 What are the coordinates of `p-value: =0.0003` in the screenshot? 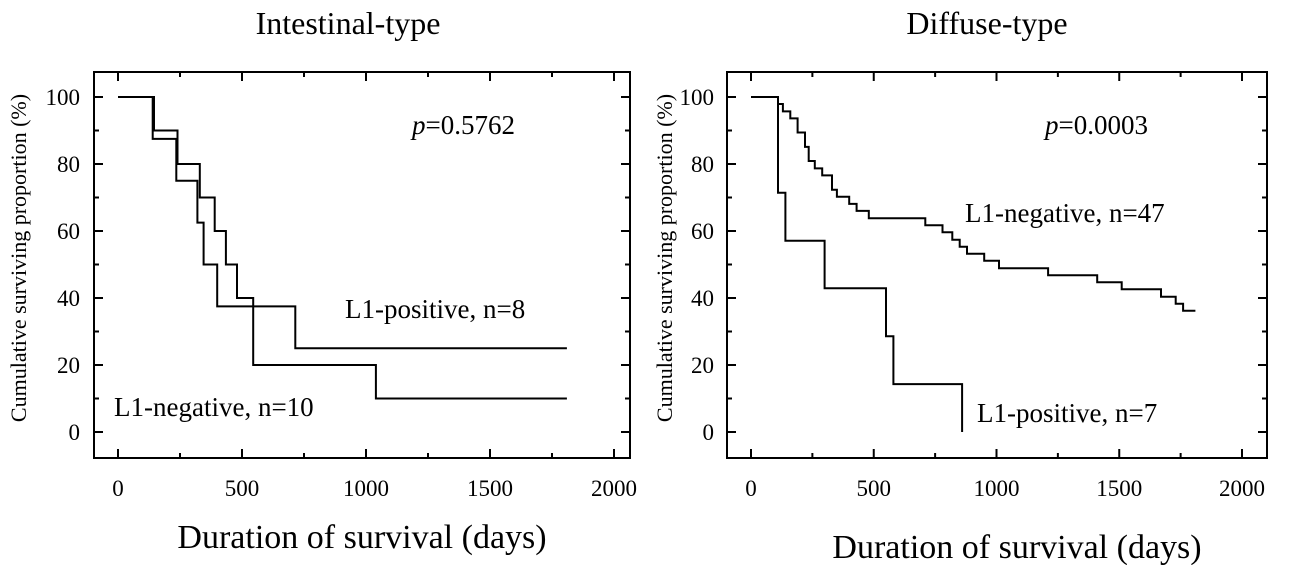 It's located at (1103, 125).